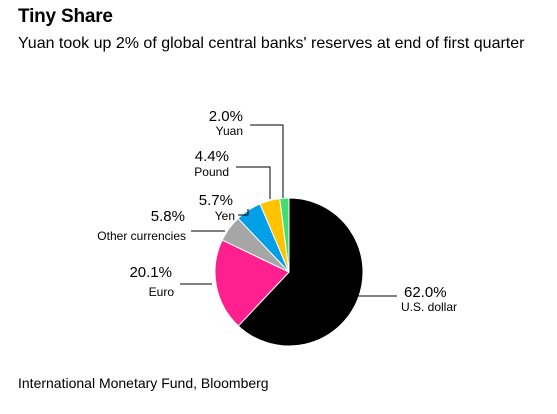  What do you see at coordinates (253, 182) in the screenshot?
I see `leader-line-pound` at bounding box center [253, 182].